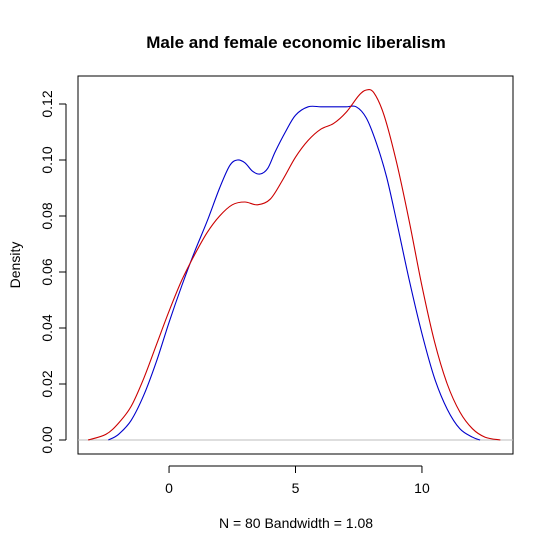 This screenshot has width=553, height=552. What do you see at coordinates (47, 159) in the screenshot?
I see `y-tick-label: 0.10` at bounding box center [47, 159].